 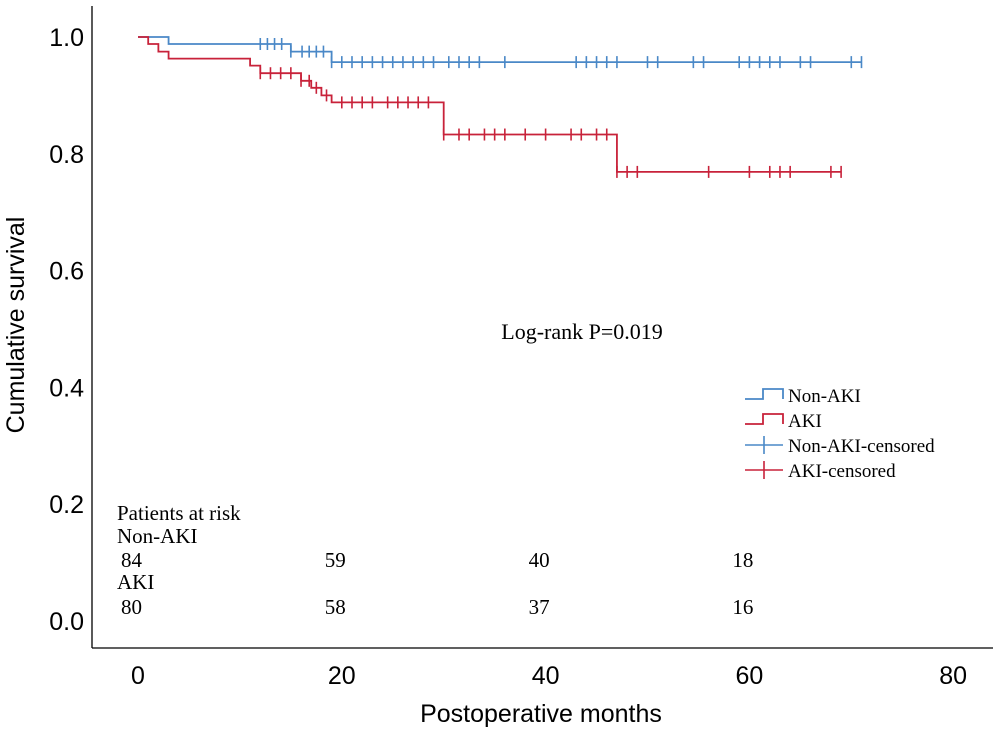 What do you see at coordinates (953, 676) in the screenshot?
I see `x-tick-label: 80` at bounding box center [953, 676].